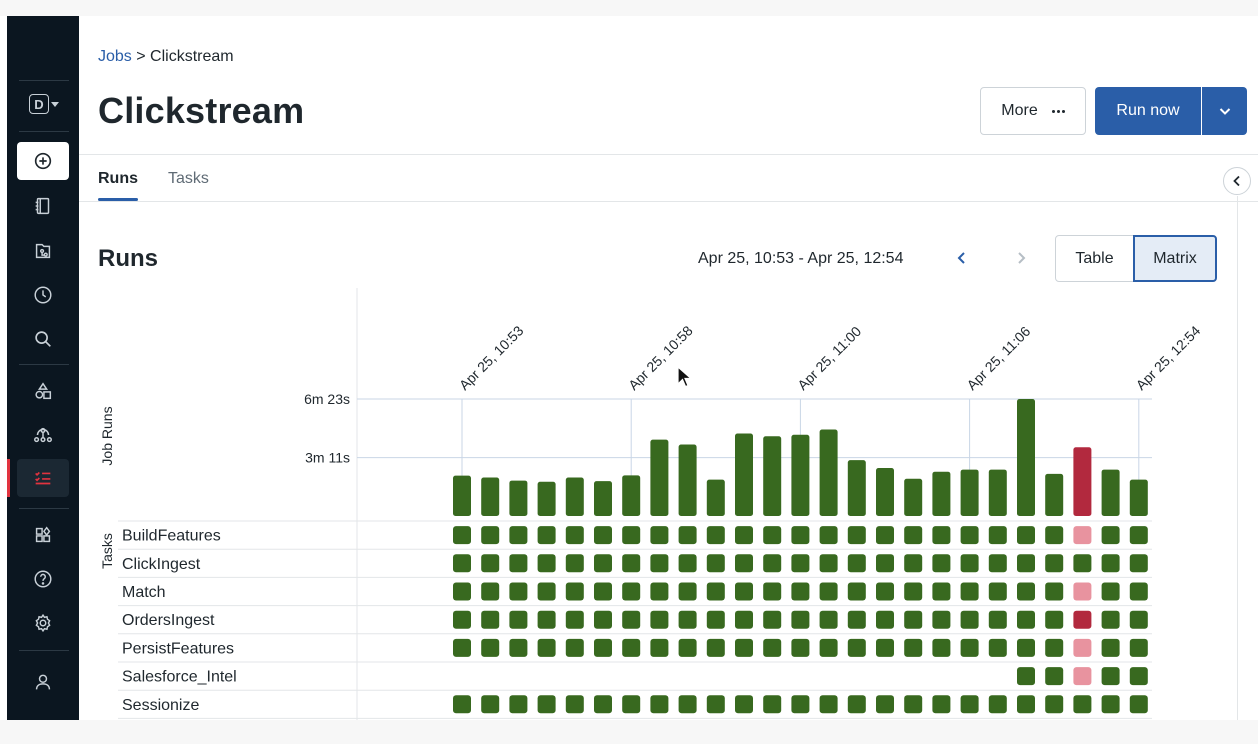 This screenshot has height=744, width=1258. I want to click on sidebar-recents, so click(43, 295).